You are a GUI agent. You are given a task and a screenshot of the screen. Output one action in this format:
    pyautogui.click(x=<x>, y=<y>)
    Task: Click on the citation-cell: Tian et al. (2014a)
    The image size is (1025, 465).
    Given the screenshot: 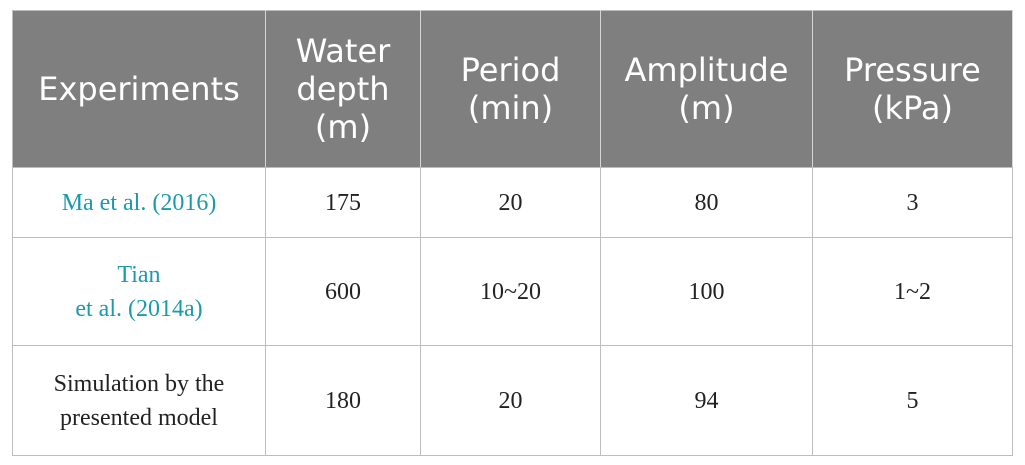 What is the action you would take?
    pyautogui.click(x=139, y=291)
    